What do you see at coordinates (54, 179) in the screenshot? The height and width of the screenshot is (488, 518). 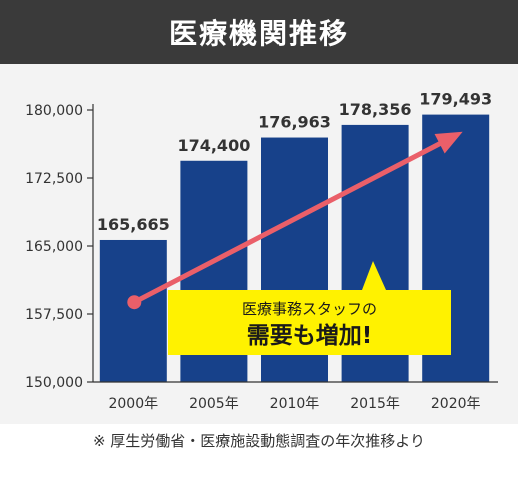 I see `y-tick-label: 172,500` at bounding box center [54, 179].